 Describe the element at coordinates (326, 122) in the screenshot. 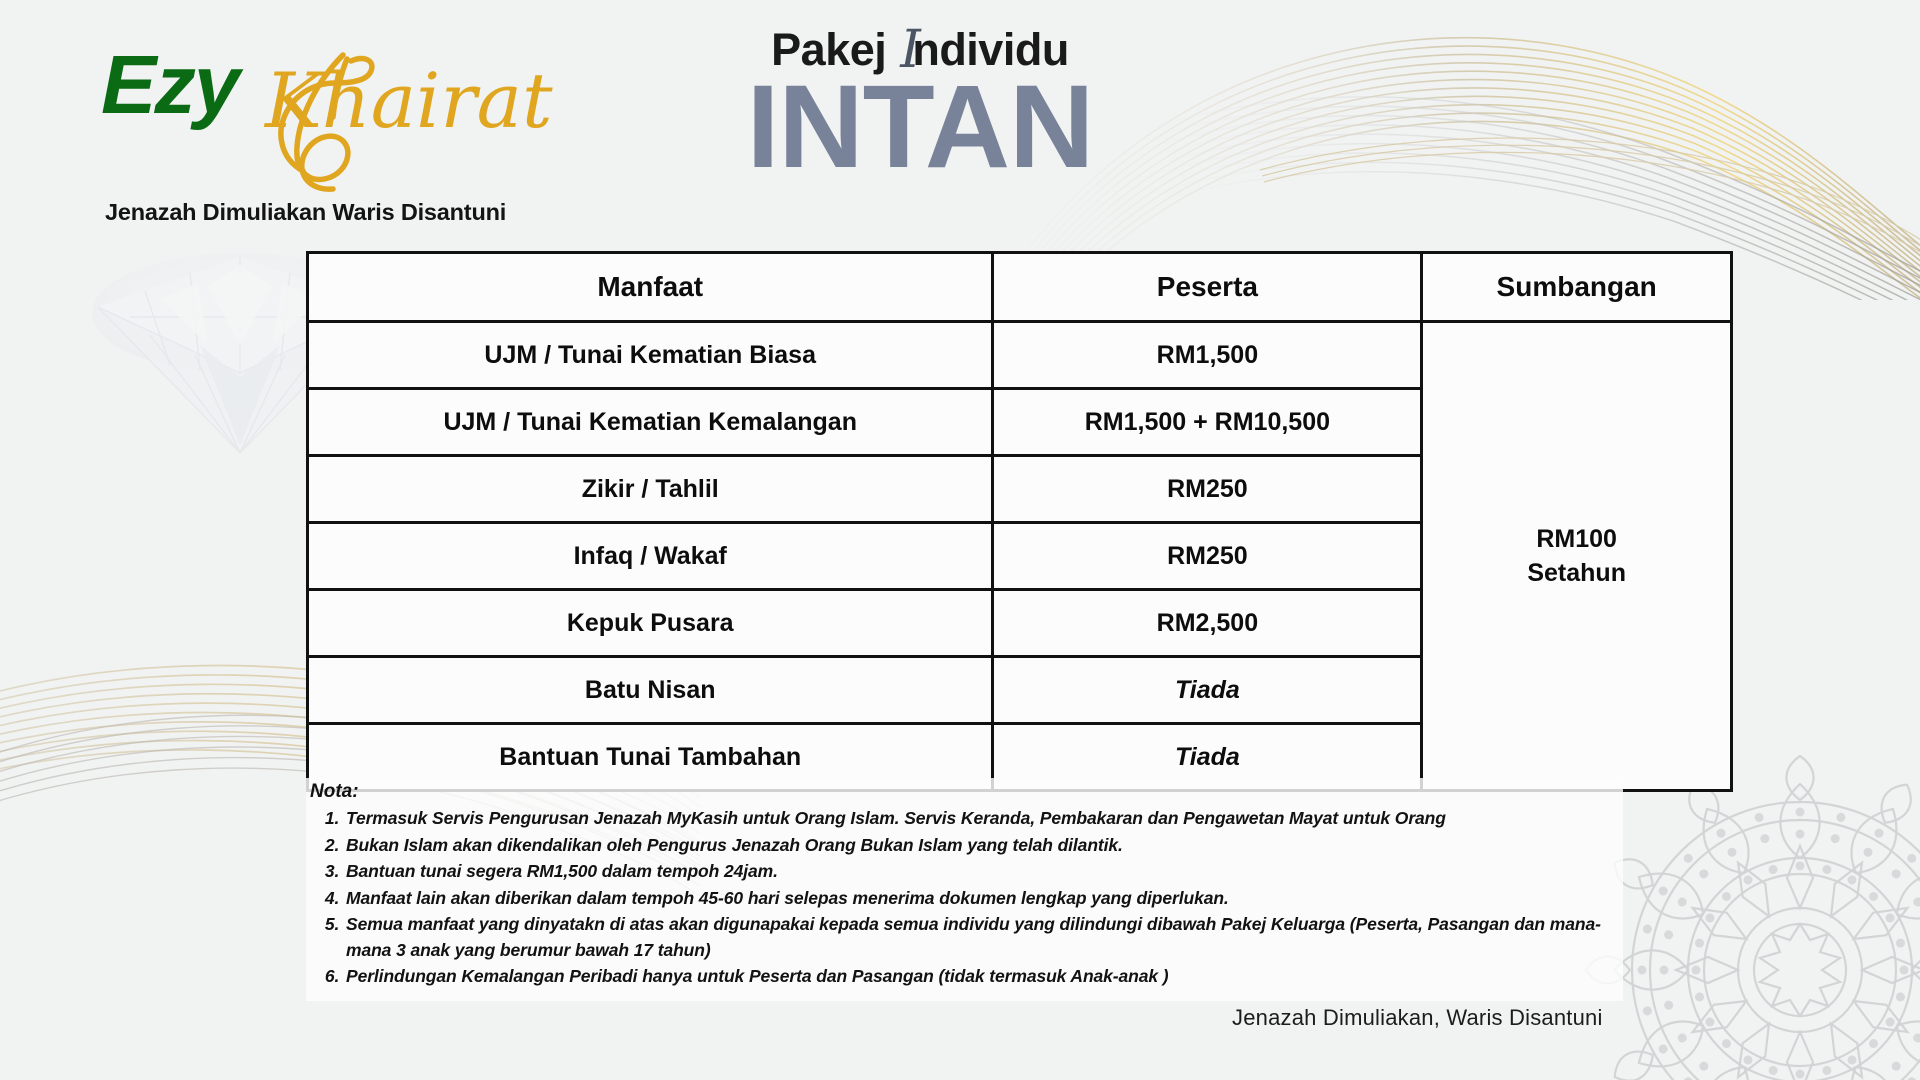

I see `logo-script-k-flourish` at that location.